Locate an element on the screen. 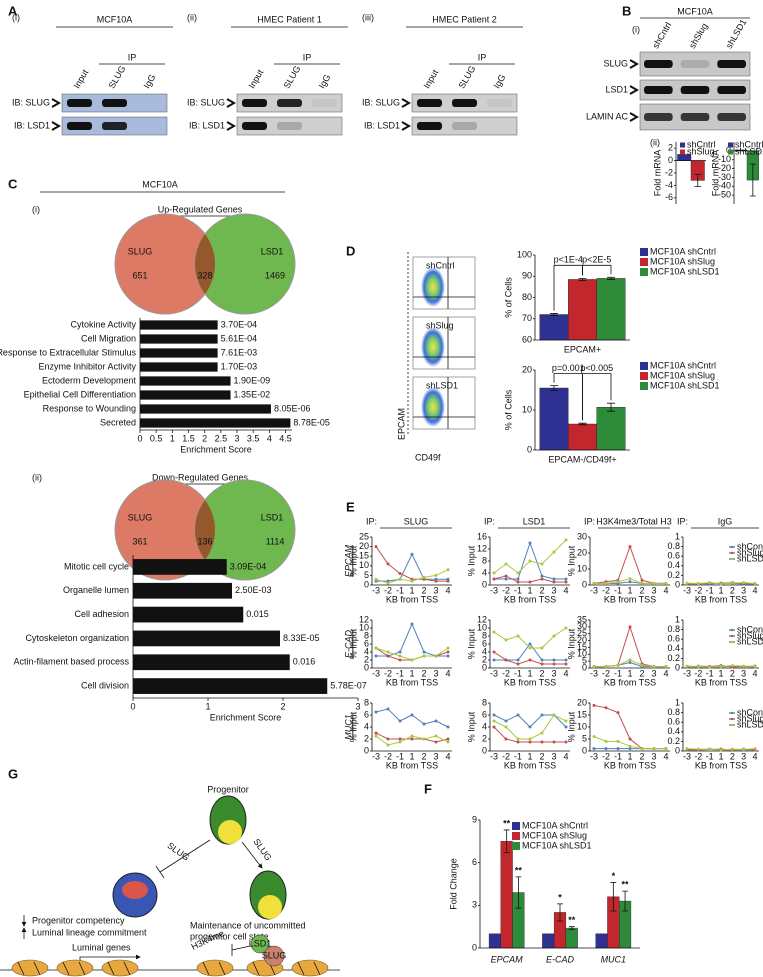 The width and height of the screenshot is (763, 977). legend-marker is located at coordinates (732, 630).